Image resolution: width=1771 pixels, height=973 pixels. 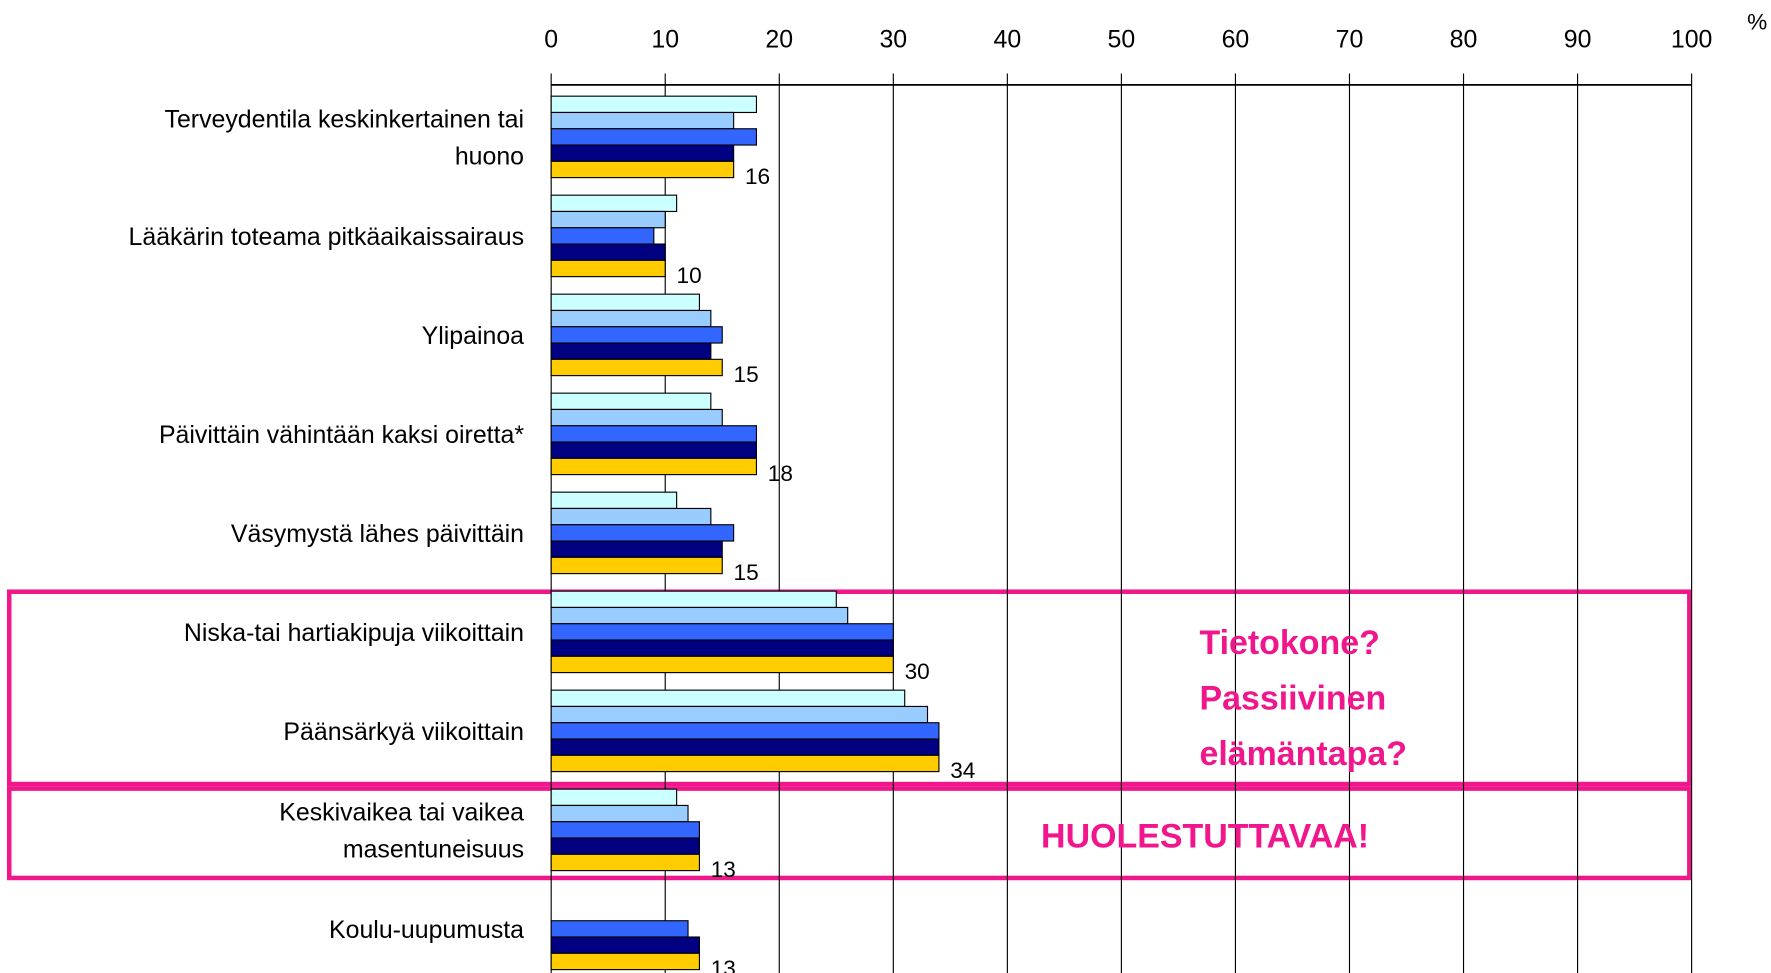 What do you see at coordinates (433, 850) in the screenshot?
I see `category-label-line: masentuneisuus` at bounding box center [433, 850].